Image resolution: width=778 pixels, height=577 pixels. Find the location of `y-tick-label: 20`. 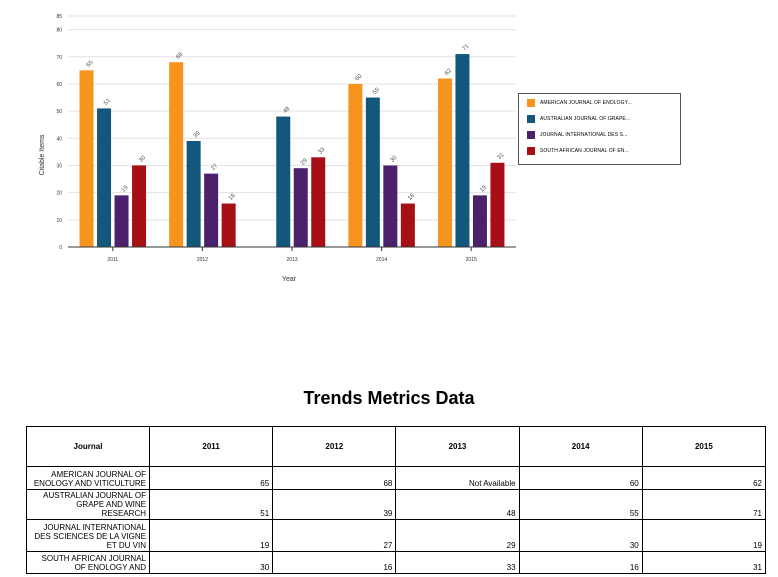

y-tick-label: 20 is located at coordinates (59, 194).